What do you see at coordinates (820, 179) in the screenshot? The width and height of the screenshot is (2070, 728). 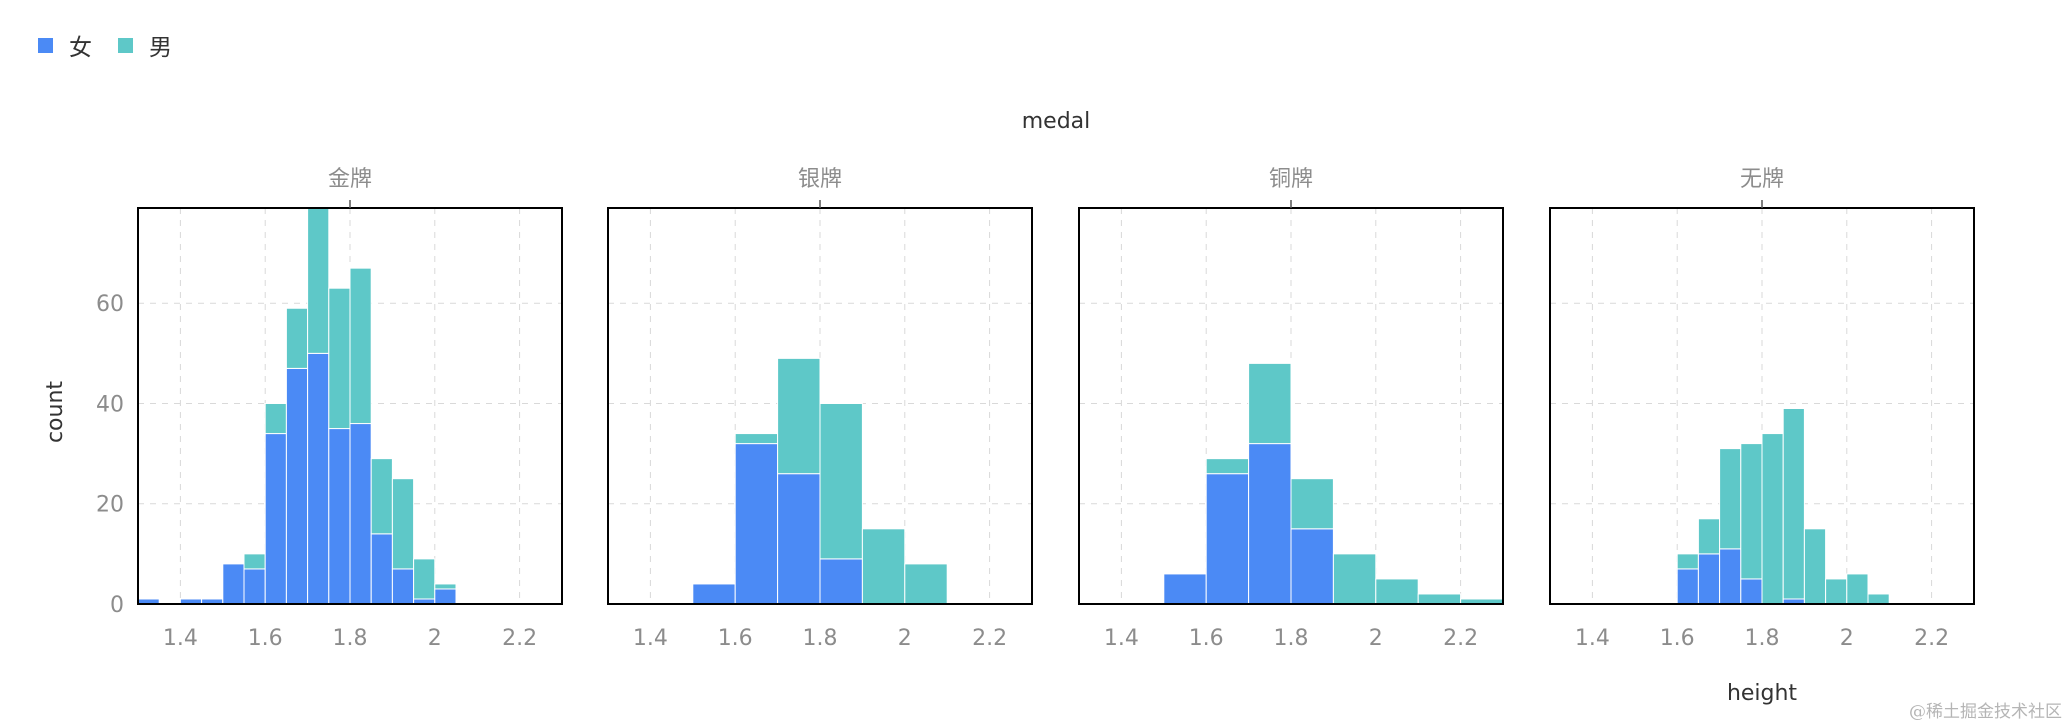 I see `panel-title: 银牌` at bounding box center [820, 179].